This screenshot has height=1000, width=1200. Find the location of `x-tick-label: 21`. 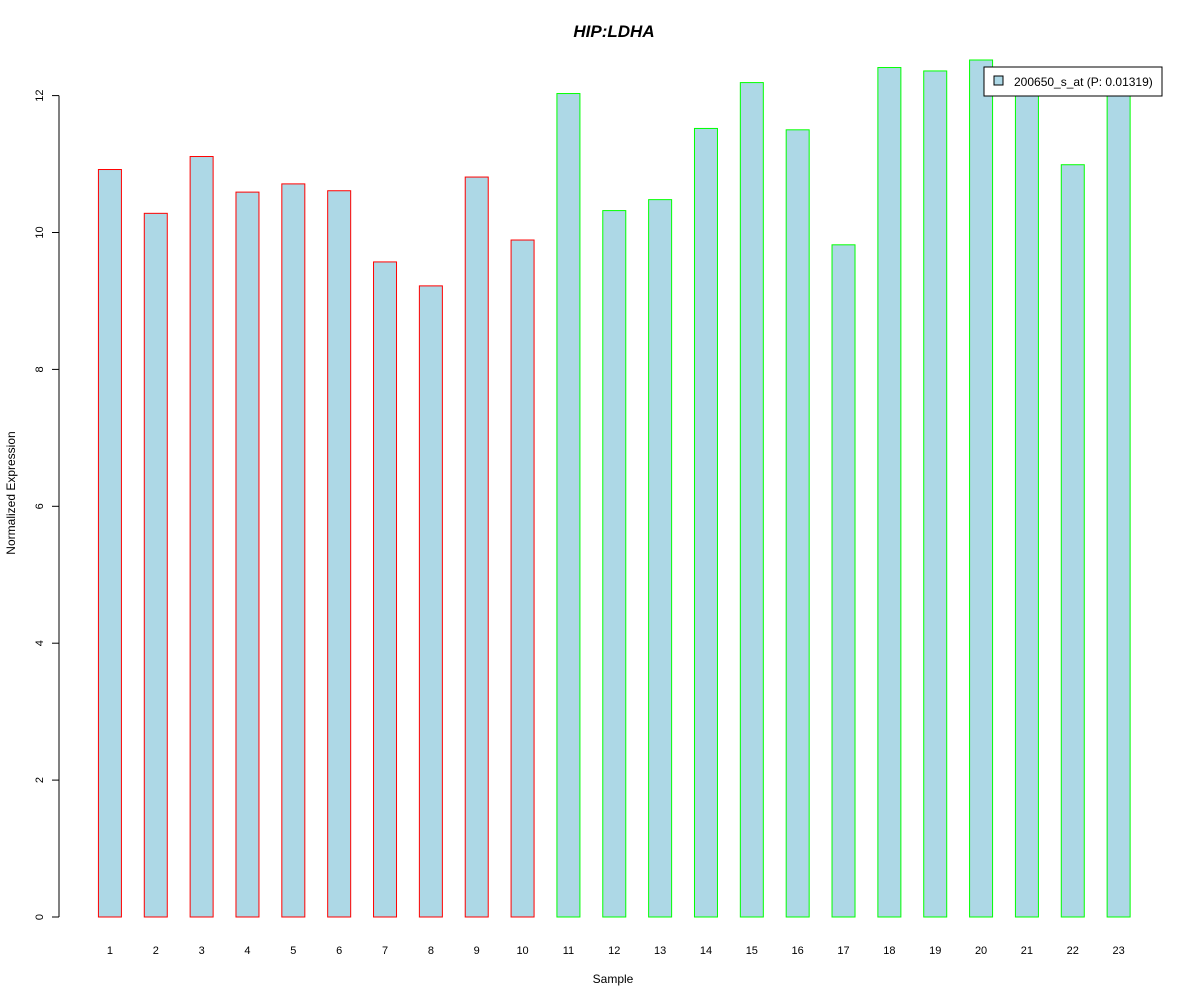

x-tick-label: 21 is located at coordinates (1027, 951).